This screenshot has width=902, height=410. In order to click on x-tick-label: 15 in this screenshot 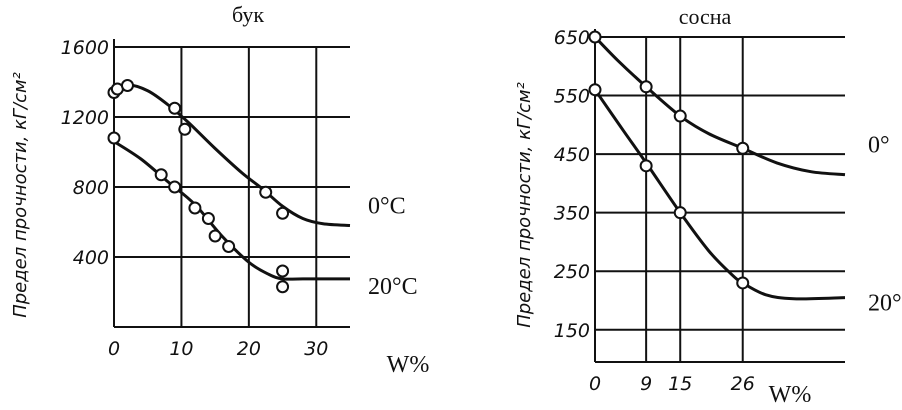, I will do `click(680, 384)`.